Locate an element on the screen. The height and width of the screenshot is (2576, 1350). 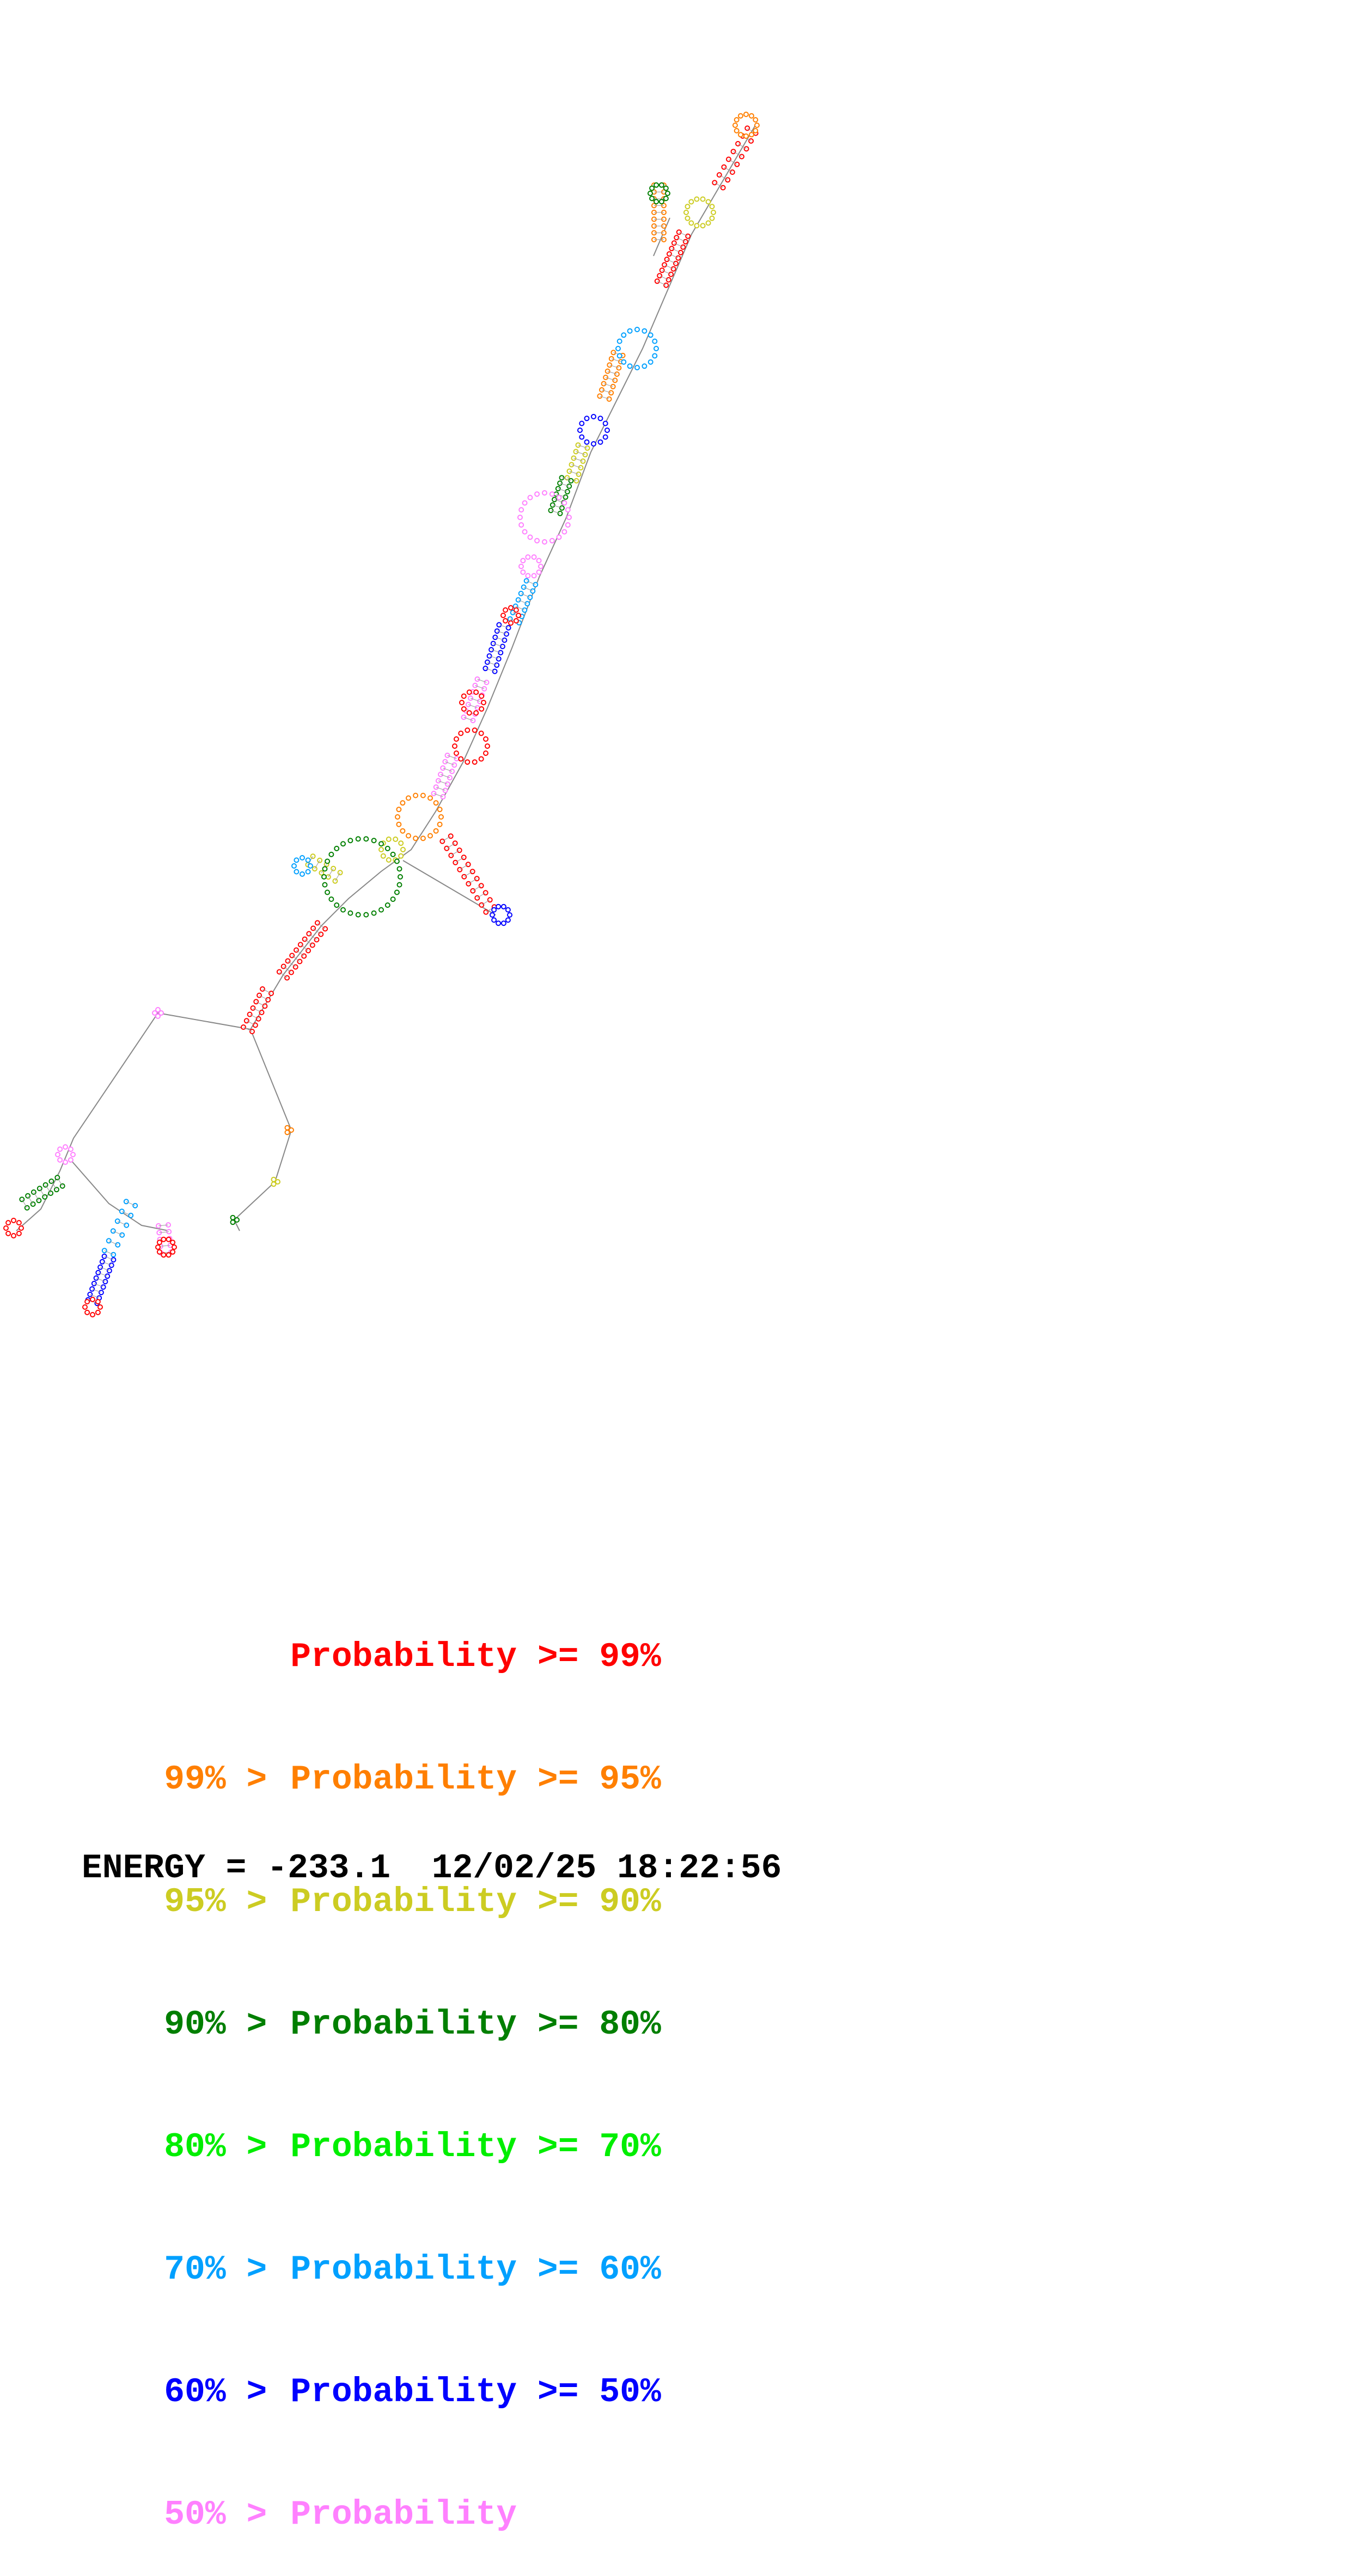
date-stamp: 12/02/25 is located at coordinates (514, 1868).